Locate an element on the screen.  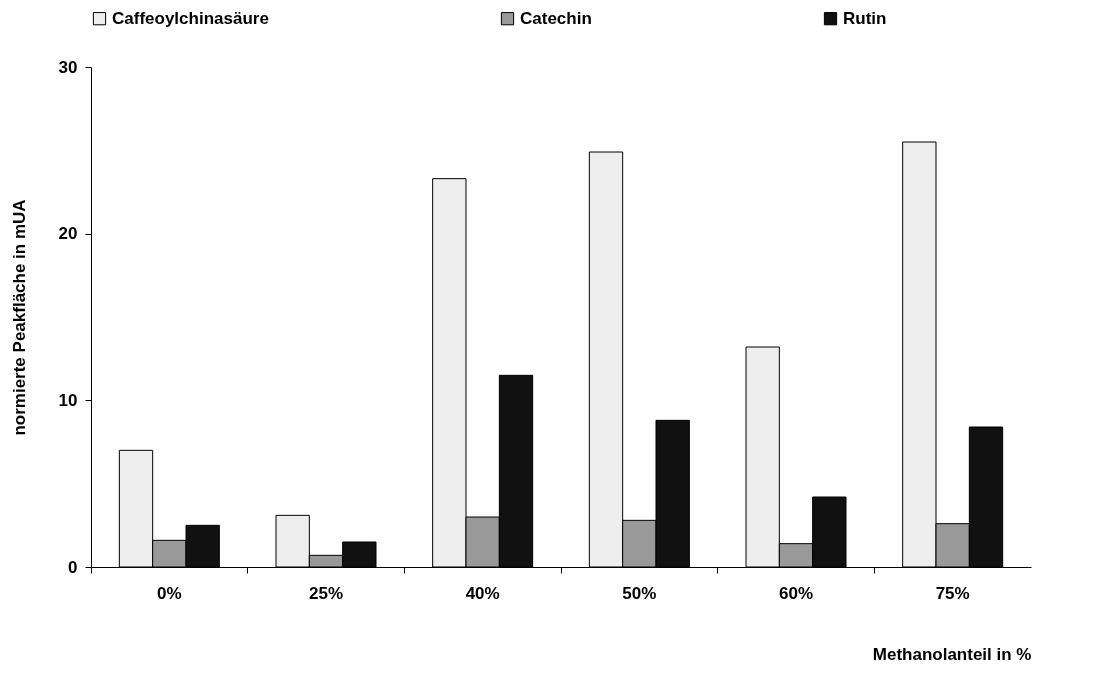
y-tick-label: 0 is located at coordinates (73, 567).